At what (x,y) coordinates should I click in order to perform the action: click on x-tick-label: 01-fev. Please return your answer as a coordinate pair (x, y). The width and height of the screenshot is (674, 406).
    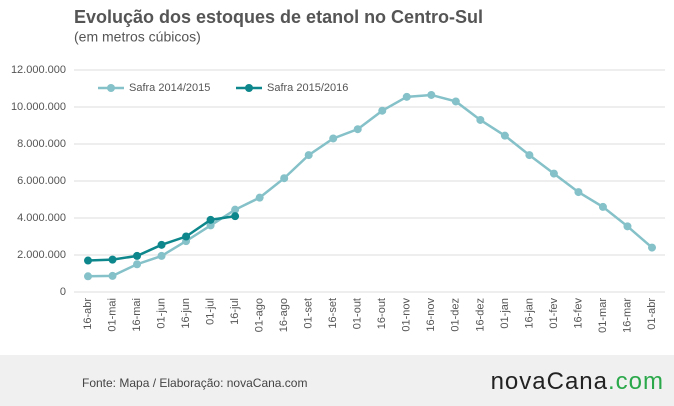
    Looking at the image, I should click on (554, 313).